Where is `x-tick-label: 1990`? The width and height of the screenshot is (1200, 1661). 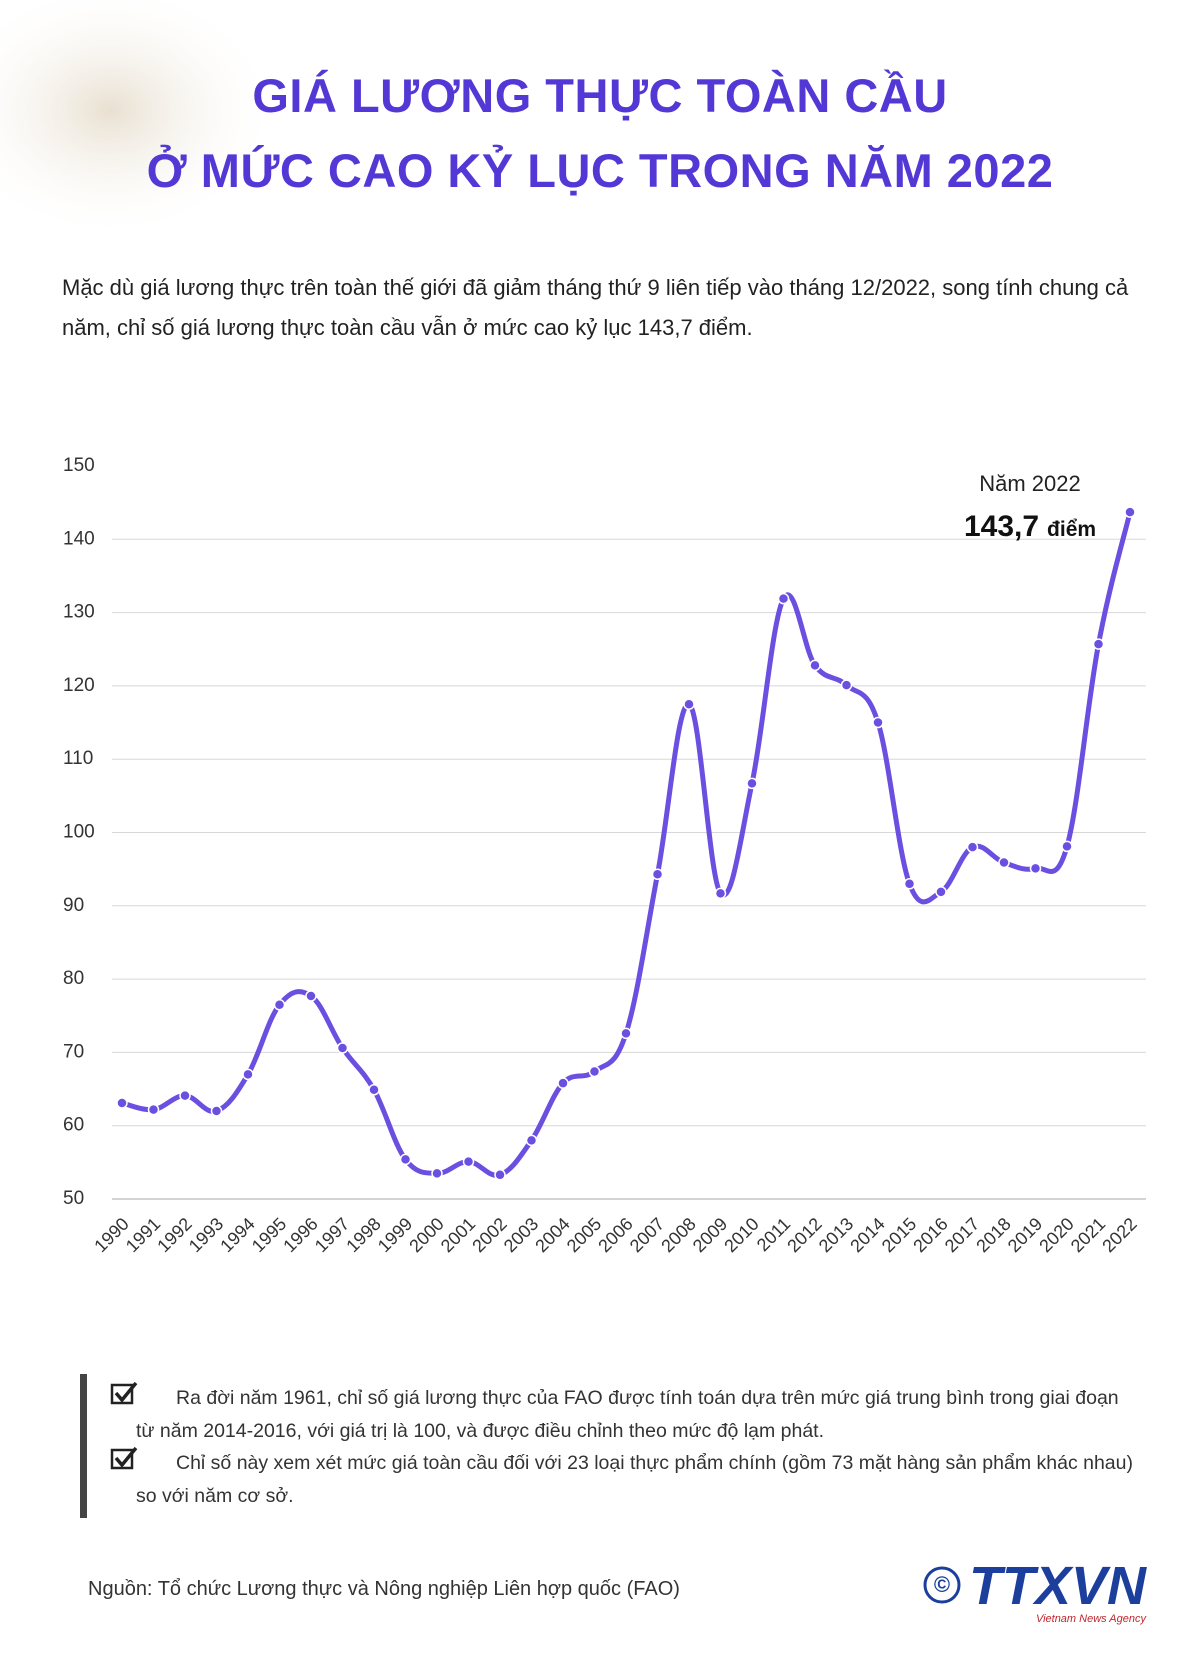
x-tick-label: 1990 is located at coordinates (111, 1235).